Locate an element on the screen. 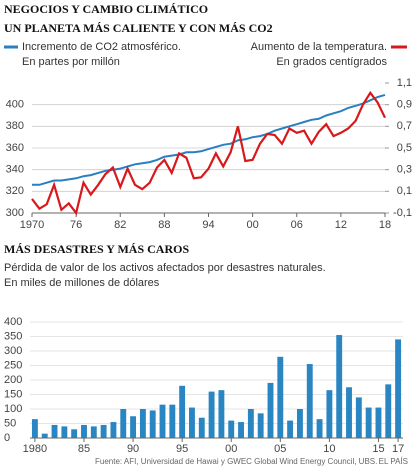  legend-label: Incremento de CO2 atmosférico. is located at coordinates (101, 47).